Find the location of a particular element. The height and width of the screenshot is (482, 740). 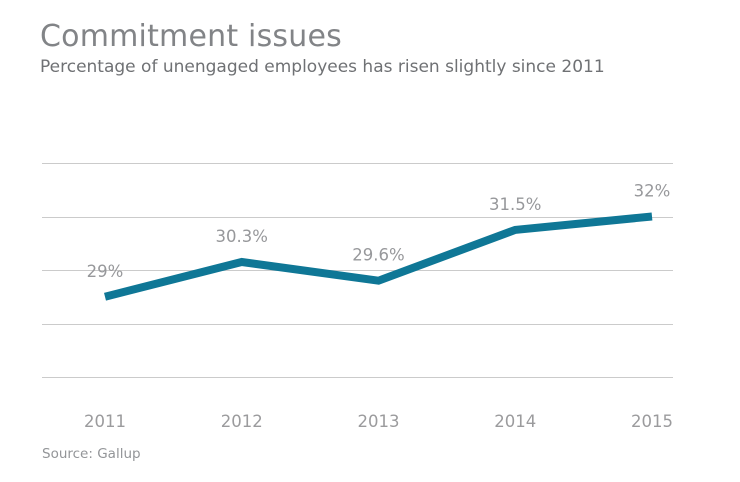

data-point-label: 29.6% is located at coordinates (378, 255).